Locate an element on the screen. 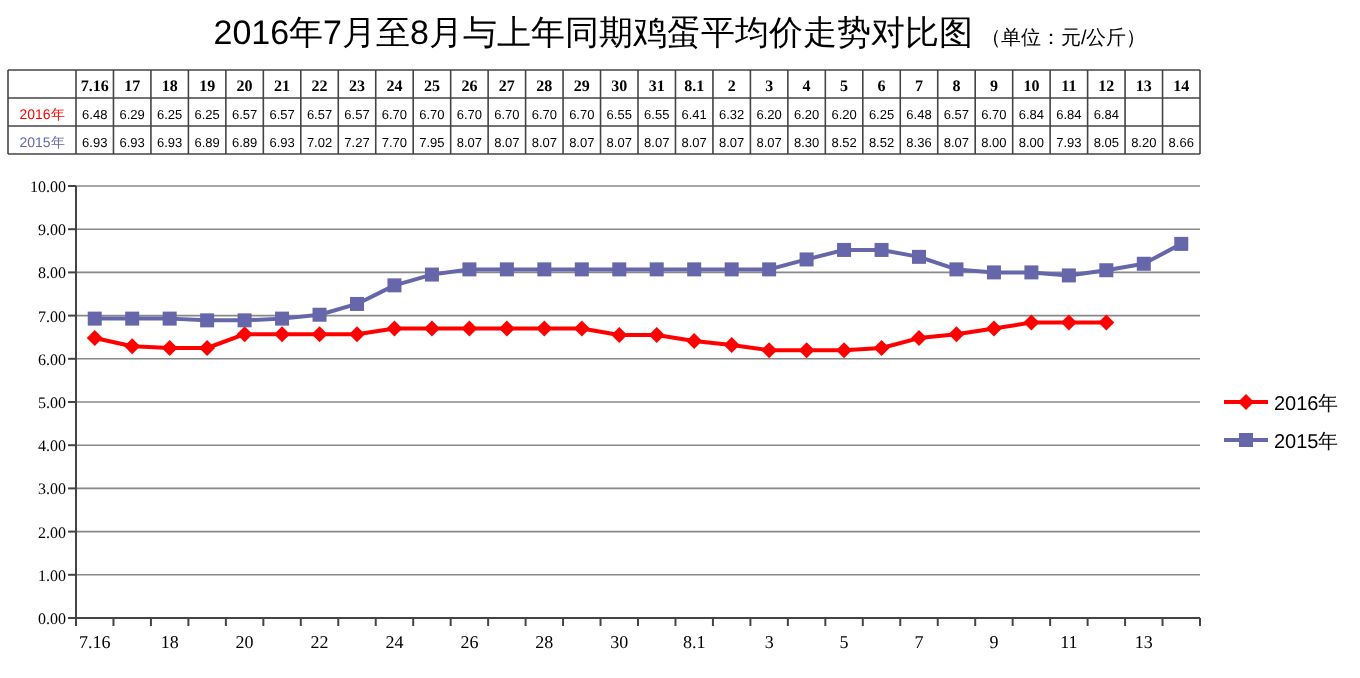  x-tick-label: 12 is located at coordinates (1106, 86).